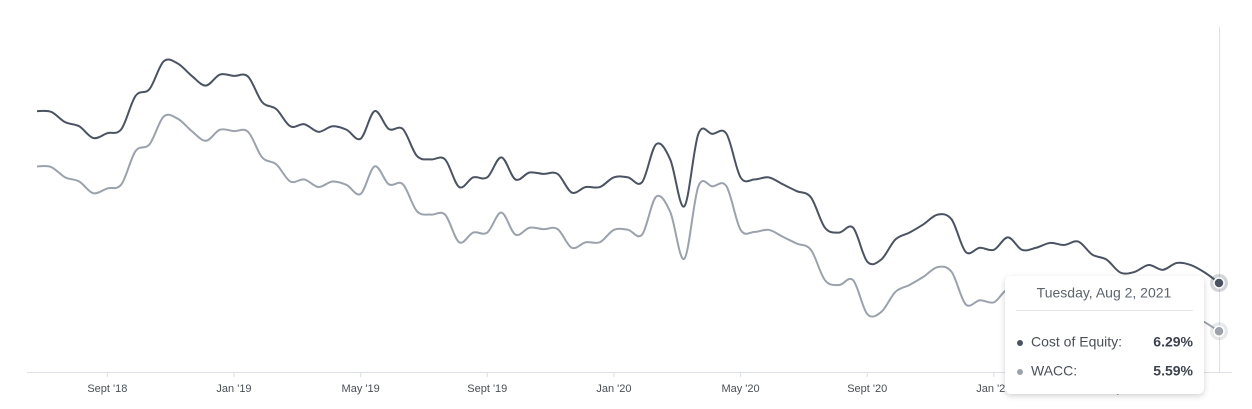 The image size is (1252, 409). Describe the element at coordinates (1173, 342) in the screenshot. I see `tooltip-value: 6.29%` at that location.